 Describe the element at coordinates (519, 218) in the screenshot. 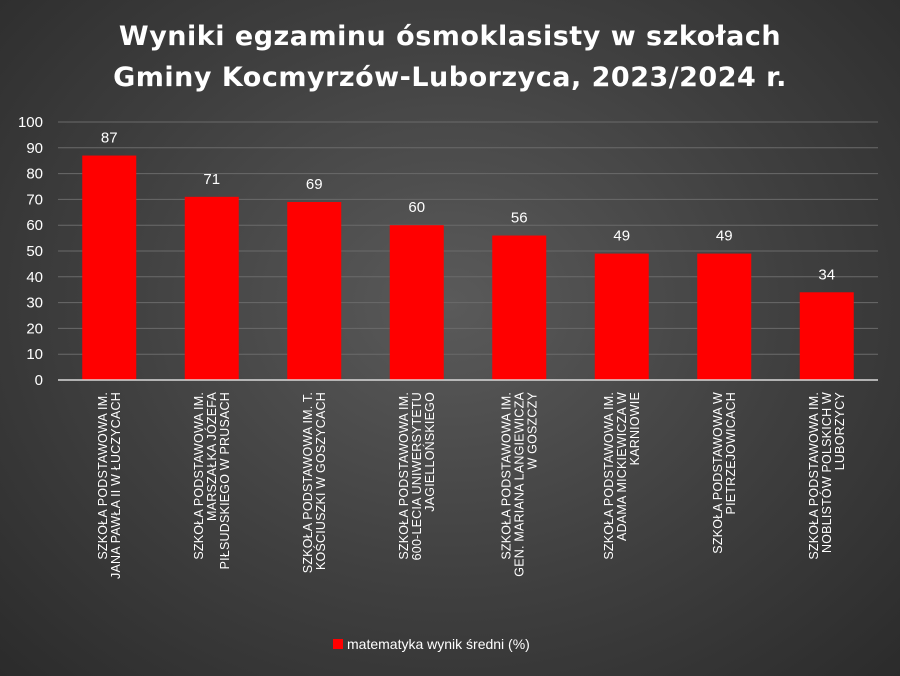

I see `data-label: 56` at that location.